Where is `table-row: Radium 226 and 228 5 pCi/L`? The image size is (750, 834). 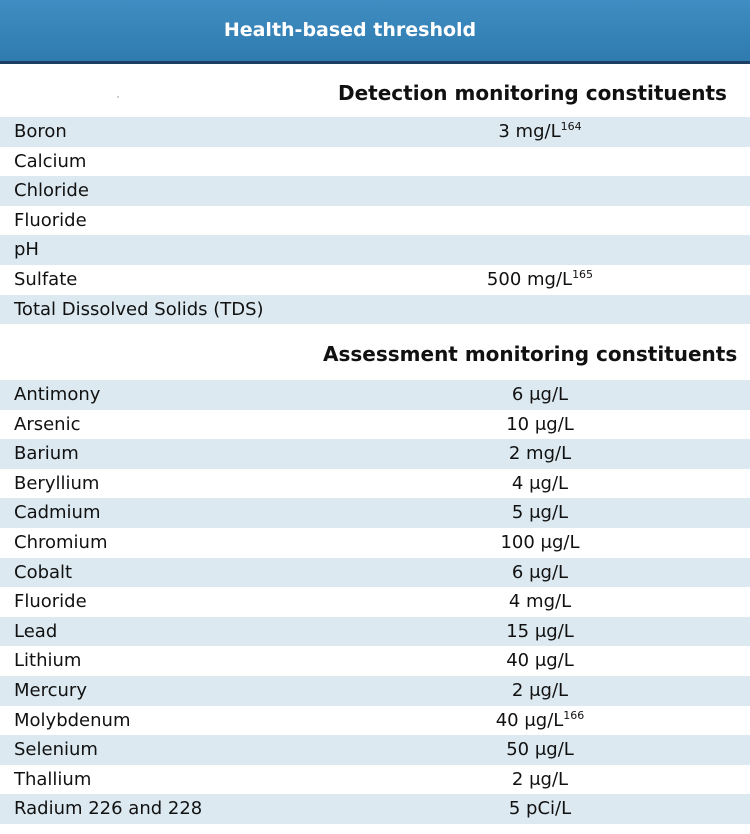
table-row: Radium 226 and 228 5 pCi/L is located at coordinates (375, 809).